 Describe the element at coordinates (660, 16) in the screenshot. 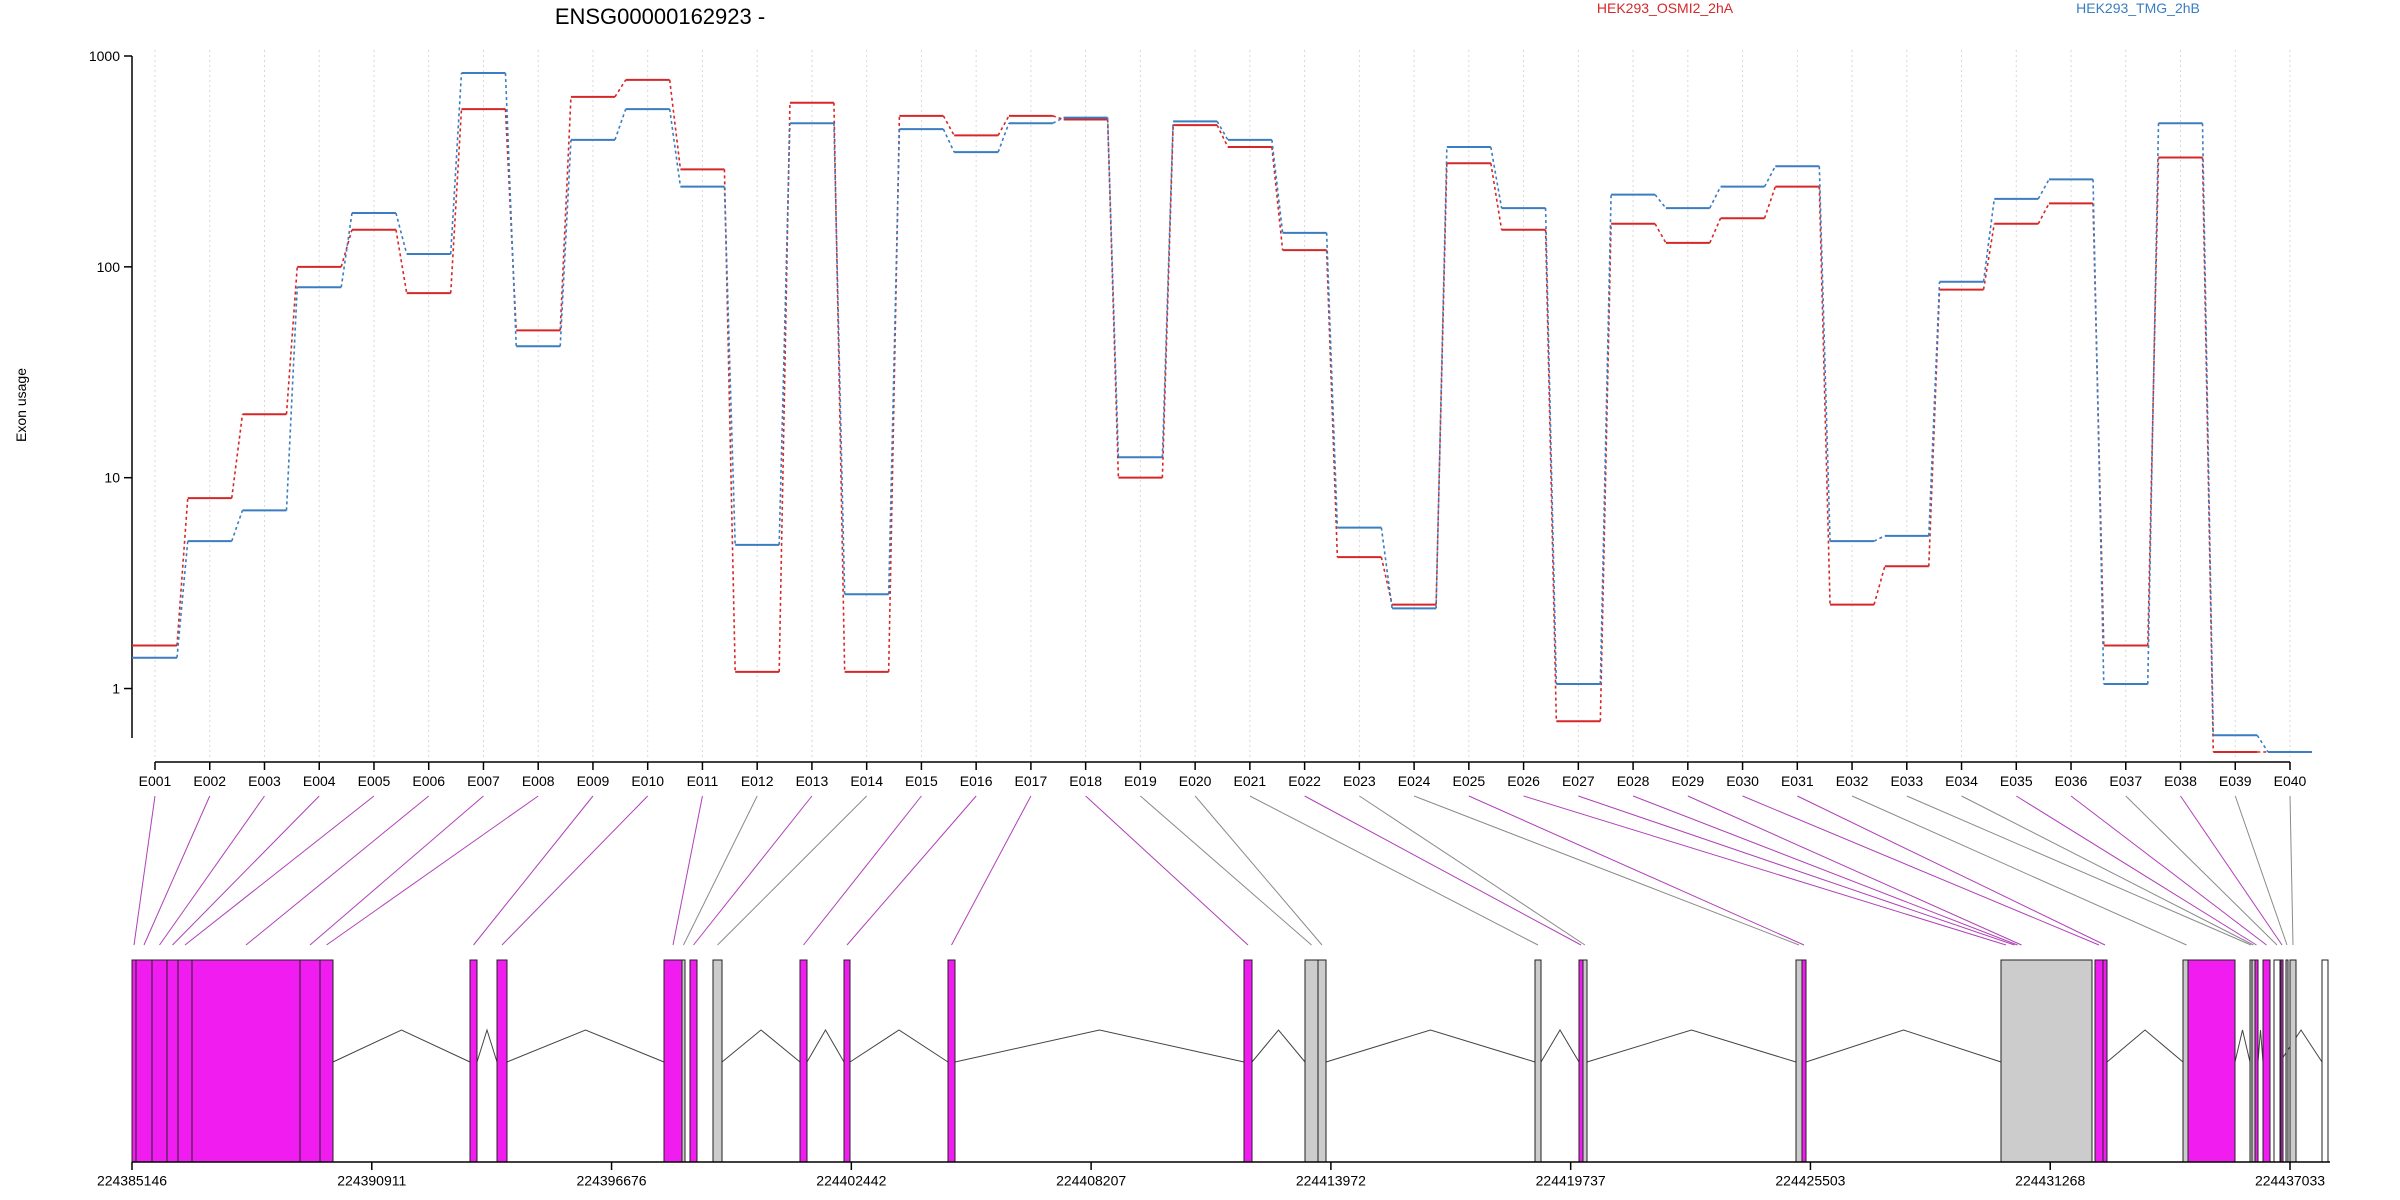

I see `chart-title: ENSG00000162923 -` at that location.